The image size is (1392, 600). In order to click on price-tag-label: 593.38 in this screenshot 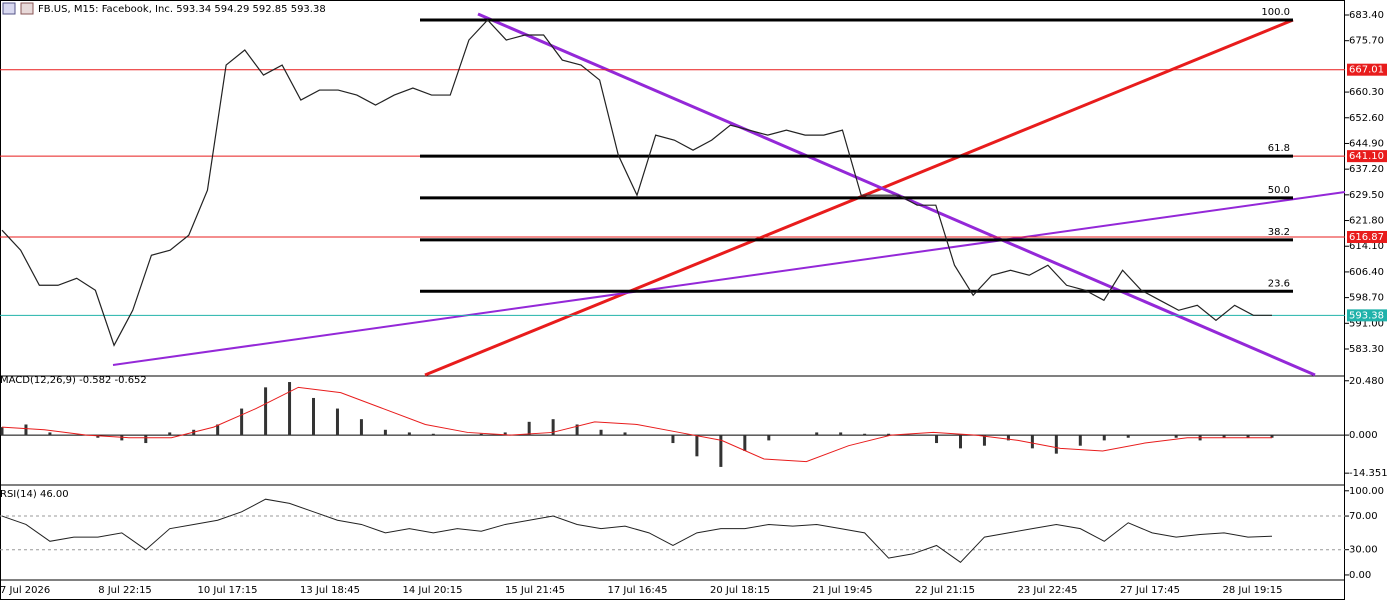, I will do `click(1366, 315)`.